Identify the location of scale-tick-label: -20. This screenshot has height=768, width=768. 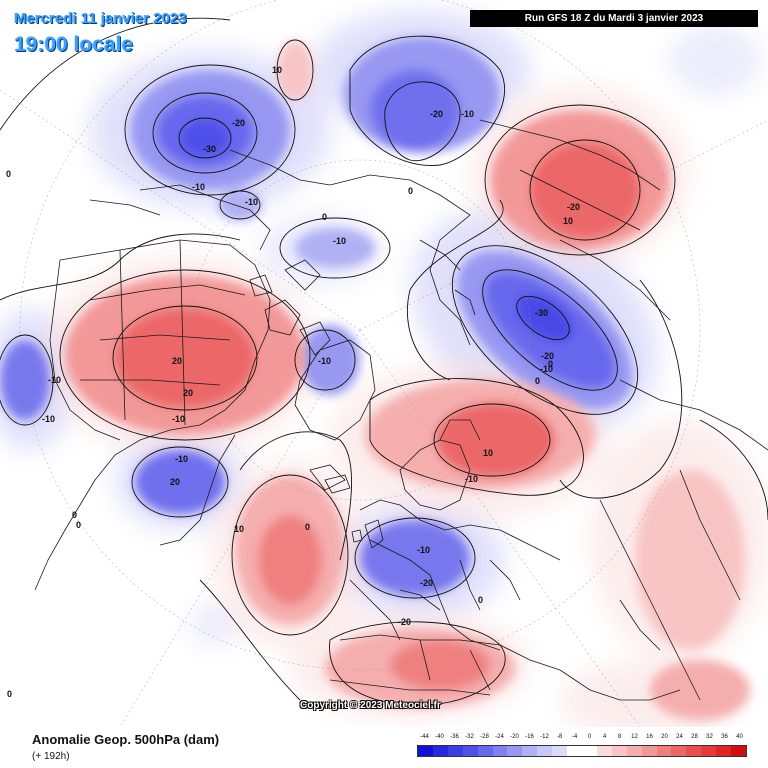
(514, 737).